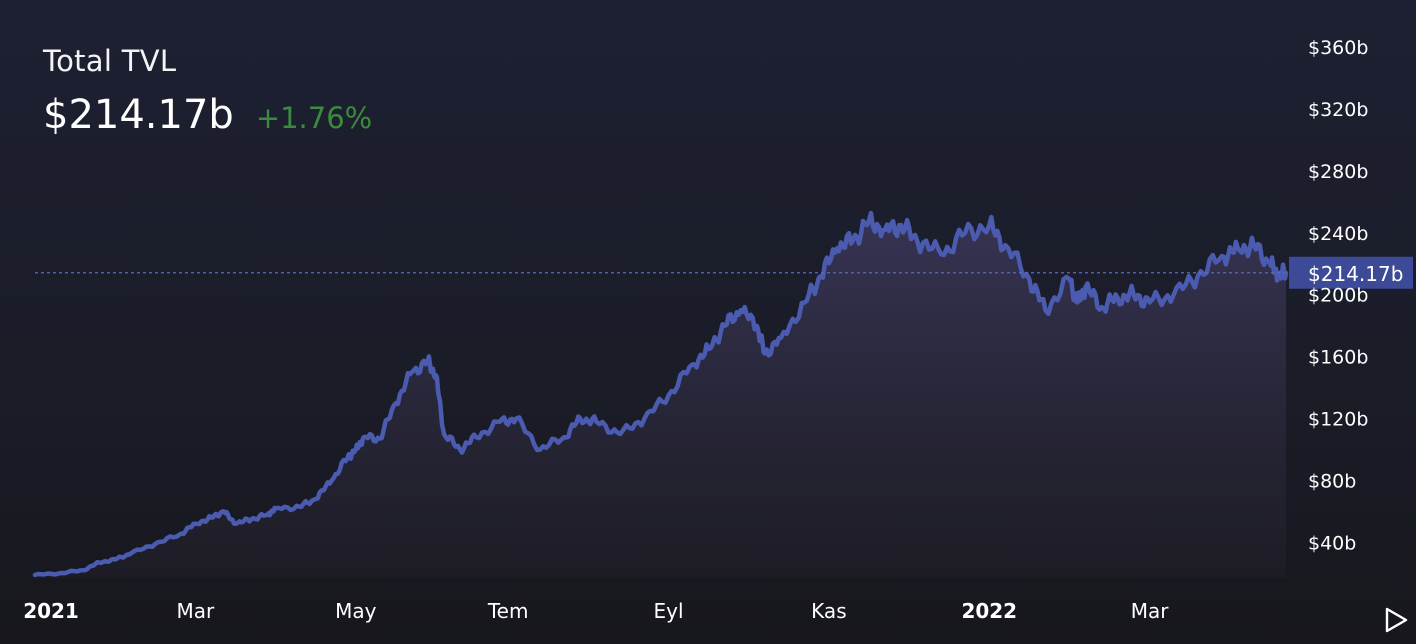  What do you see at coordinates (1332, 543) in the screenshot?
I see `y-tick-label: $40b` at bounding box center [1332, 543].